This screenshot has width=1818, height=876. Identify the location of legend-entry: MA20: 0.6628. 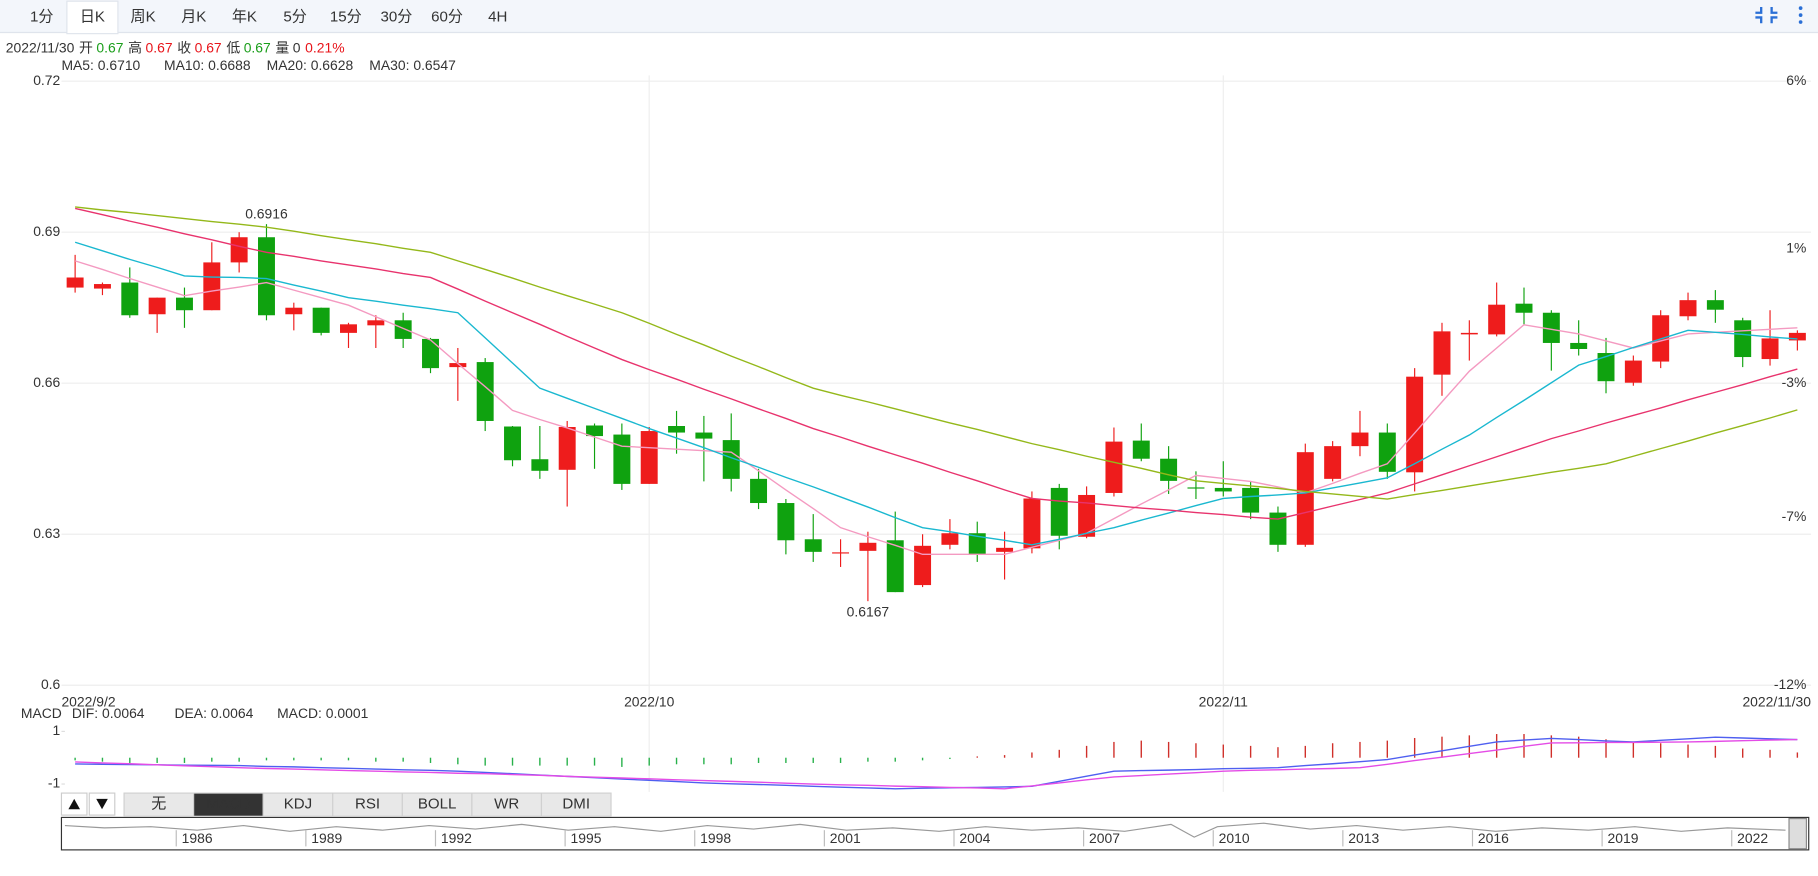
(310, 65).